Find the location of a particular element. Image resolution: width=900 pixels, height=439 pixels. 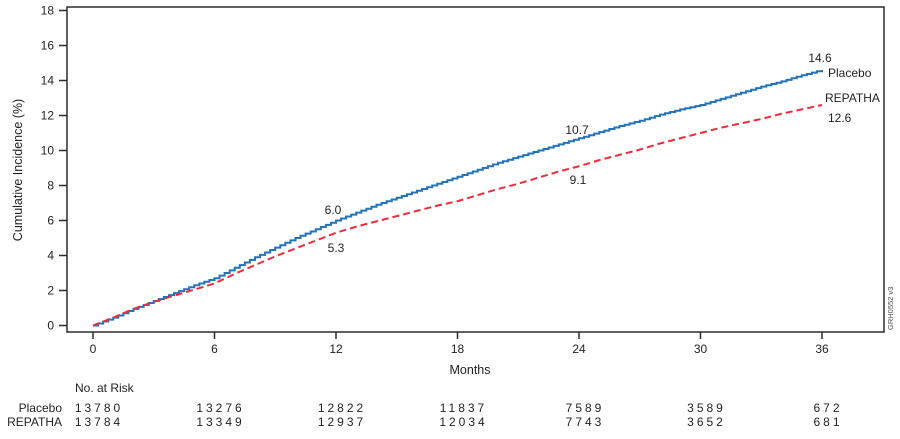

risk-count: 13276 is located at coordinates (220, 408).